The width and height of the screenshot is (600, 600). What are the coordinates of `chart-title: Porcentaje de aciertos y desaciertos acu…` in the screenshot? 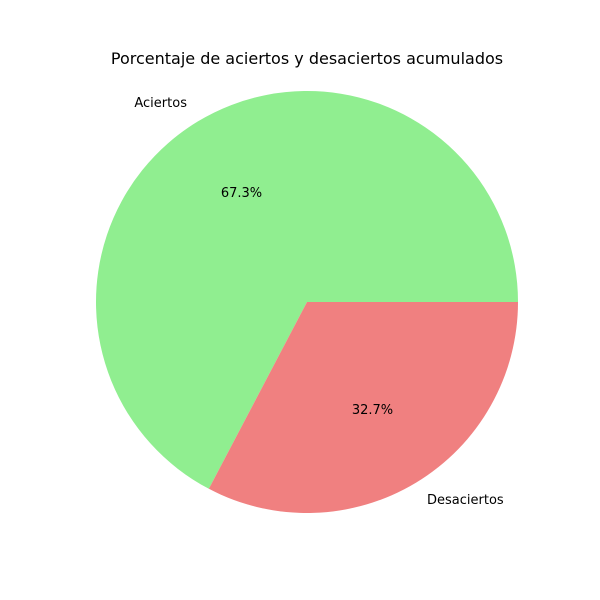 It's located at (307, 58).